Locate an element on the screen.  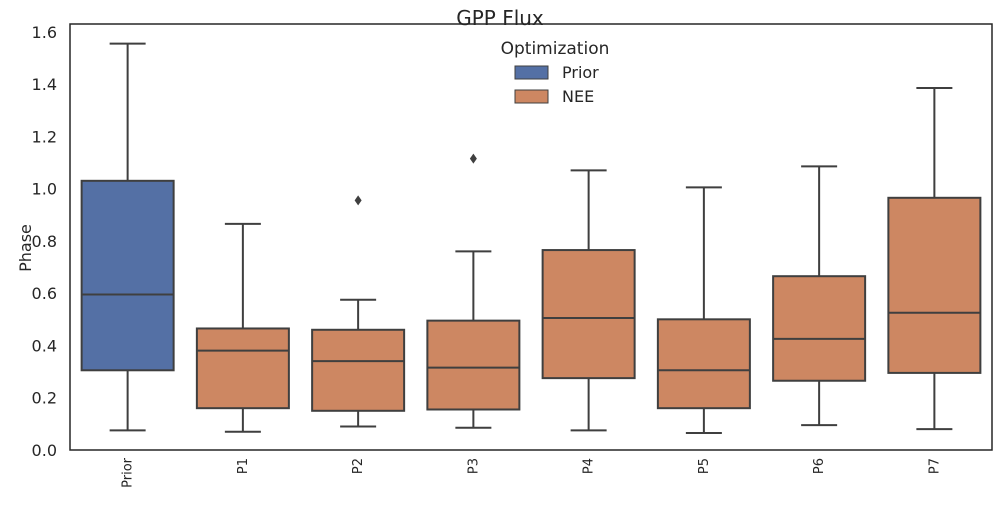
box-P7 is located at coordinates (934, 259).